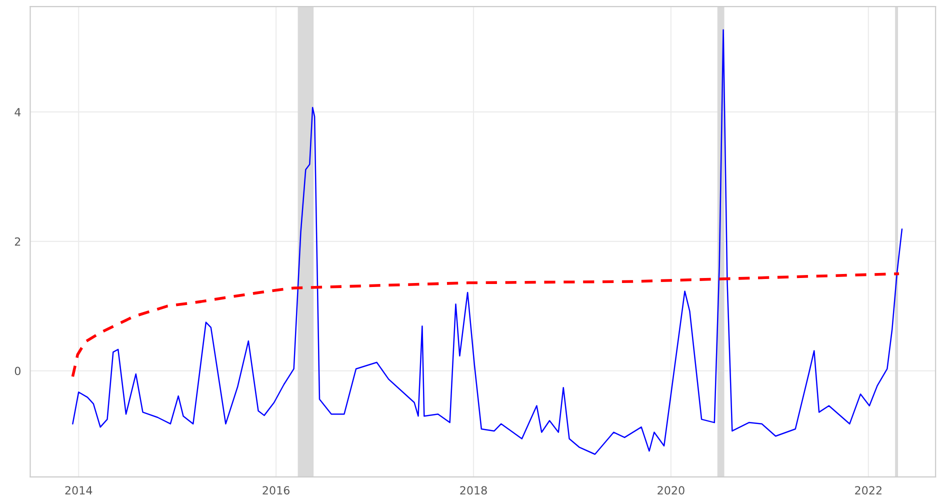  Describe the element at coordinates (276, 490) in the screenshot. I see `x-tick-label: 2016` at that location.